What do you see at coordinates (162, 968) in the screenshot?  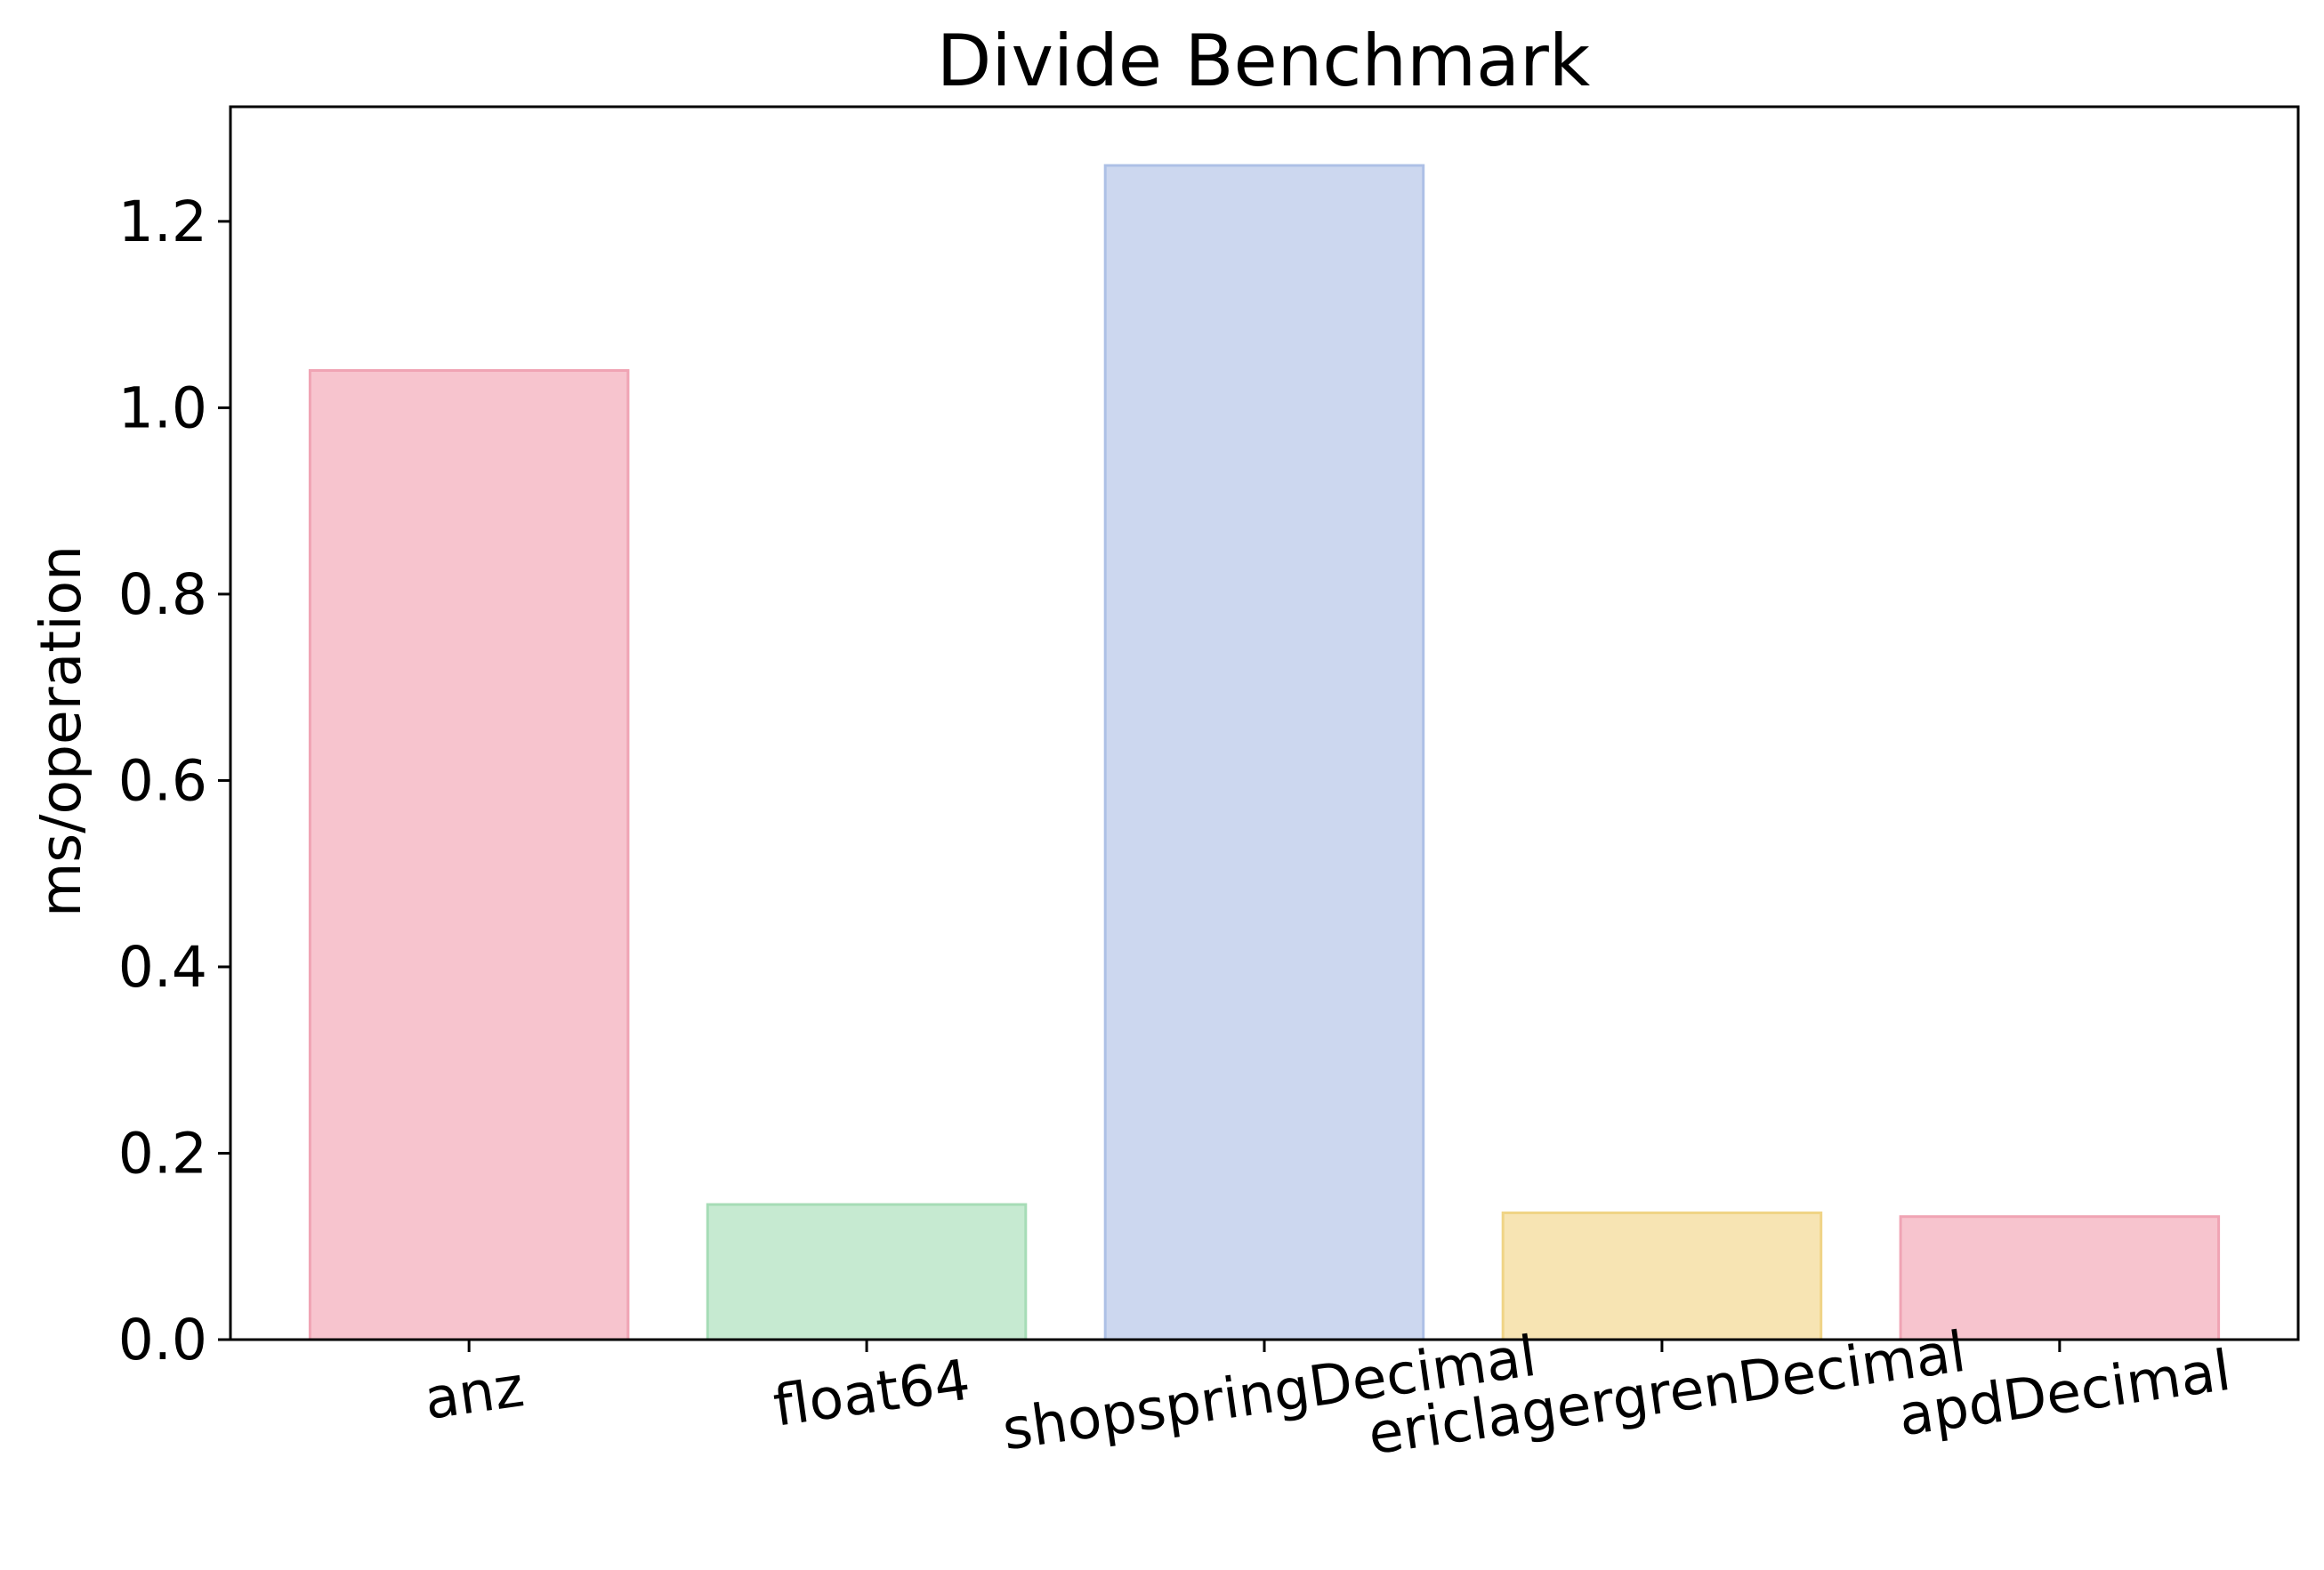 I see `y-tick-label: 0.4` at bounding box center [162, 968].